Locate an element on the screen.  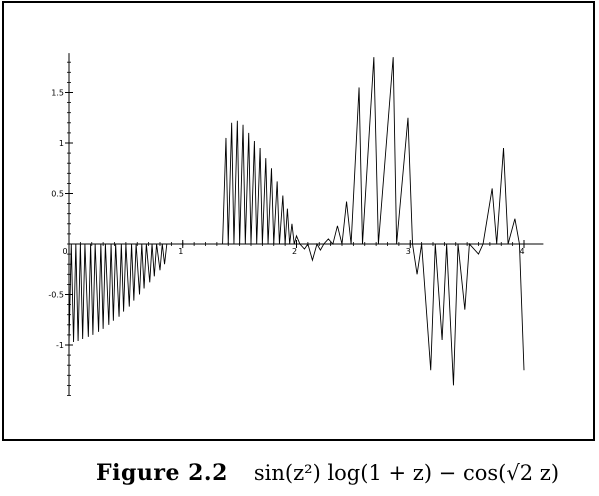
x-tick-label: 0 is located at coordinates (64, 251).